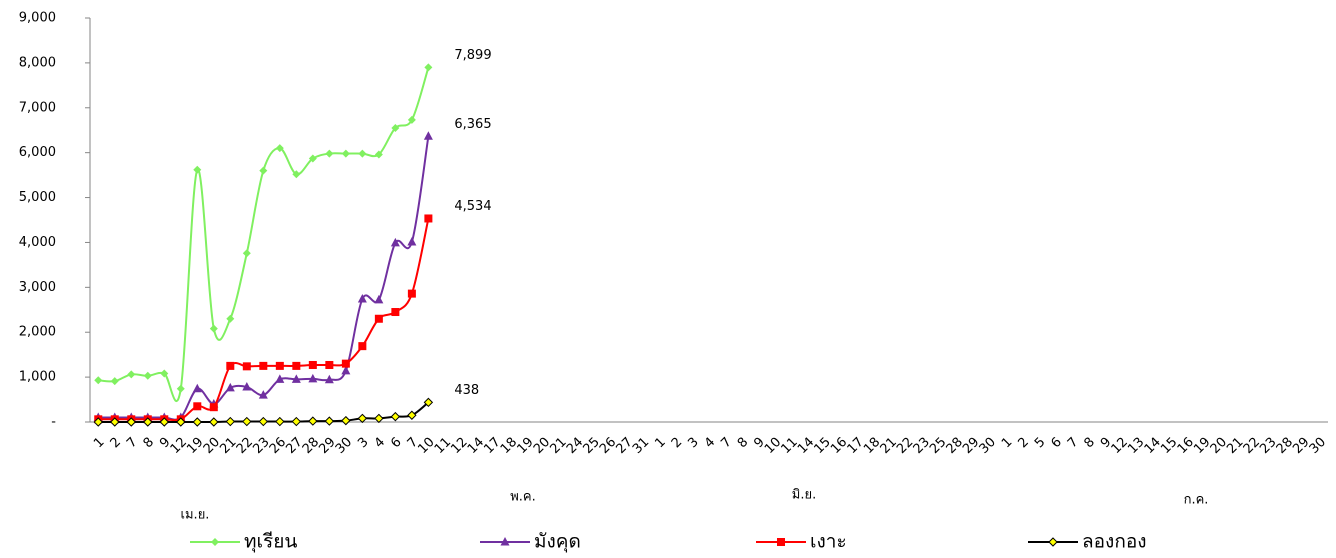 This screenshot has height=558, width=1336. Describe the element at coordinates (270, 542) in the screenshot. I see `legend-label: ทุเรียน` at that location.